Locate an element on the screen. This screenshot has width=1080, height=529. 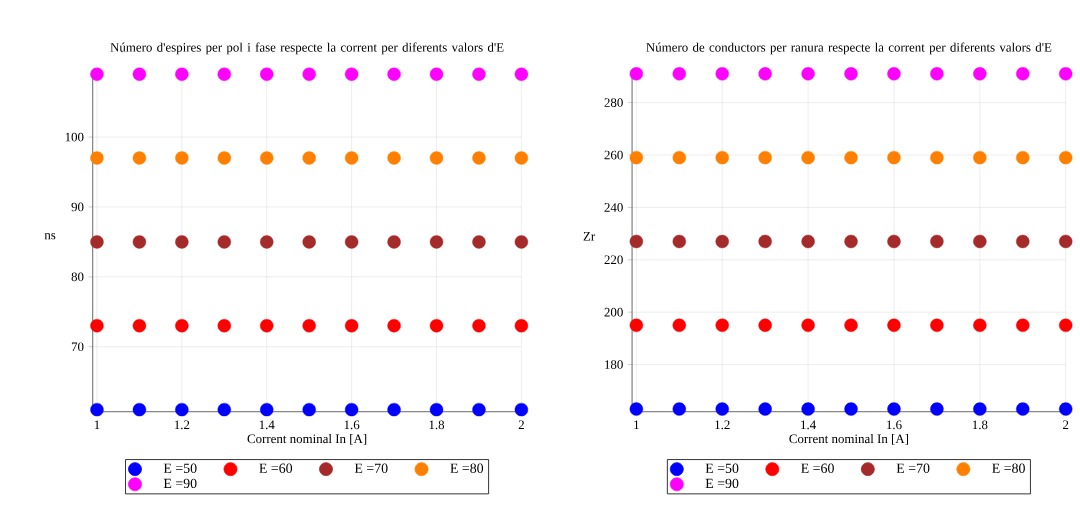
y-tick-label: 80 is located at coordinates (77, 277).